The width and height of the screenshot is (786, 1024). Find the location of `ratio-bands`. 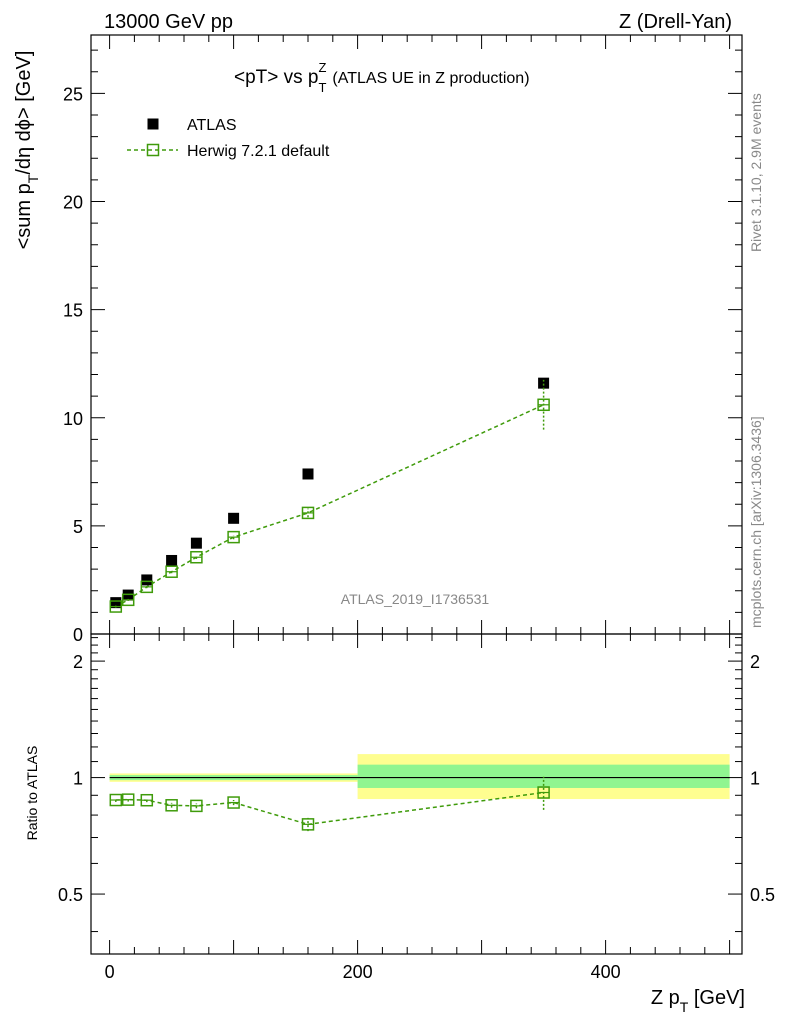

ratio-bands is located at coordinates (419, 777).